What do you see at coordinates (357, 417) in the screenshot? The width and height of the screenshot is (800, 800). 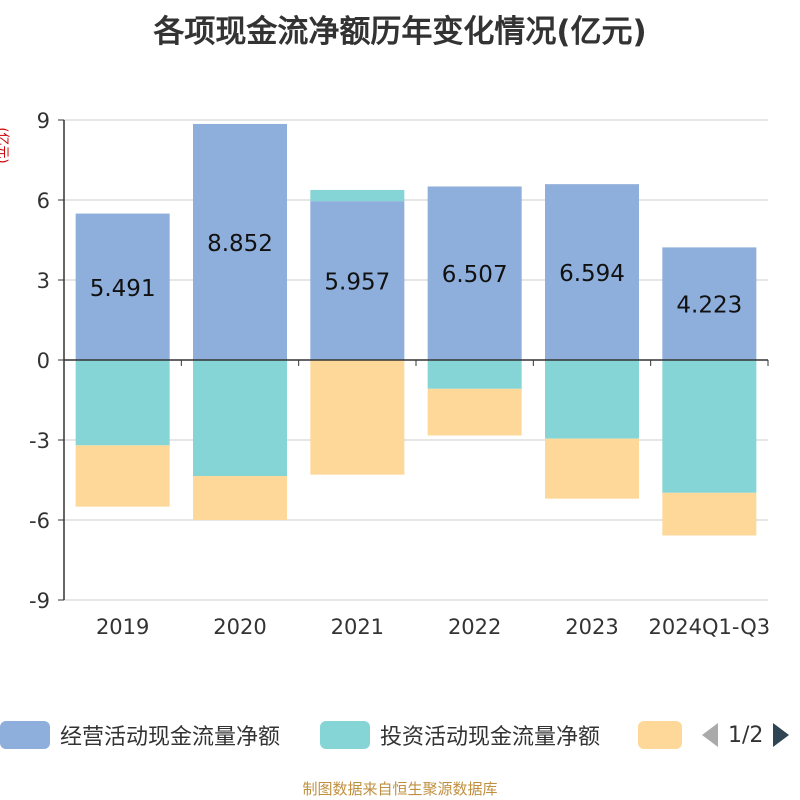 I see `bar-financing-2021` at bounding box center [357, 417].